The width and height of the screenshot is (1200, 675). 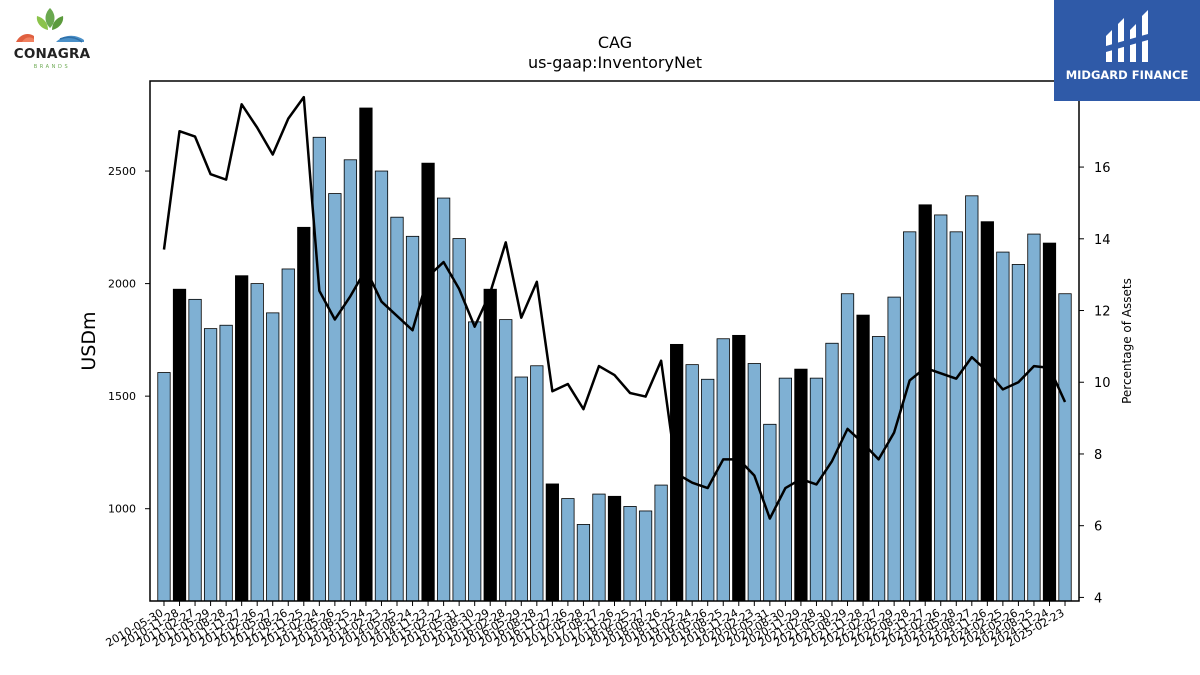 I want to click on conagra-logo: CONAGRA BRANDS, so click(x=52, y=39).